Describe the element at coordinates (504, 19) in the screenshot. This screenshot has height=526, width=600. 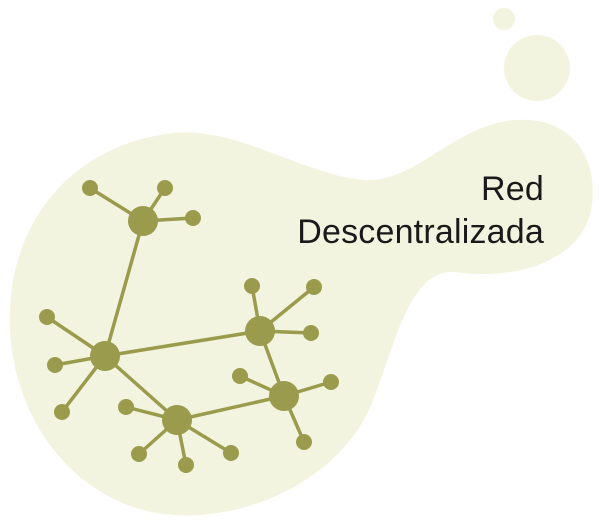
I see `bubble-small` at that location.